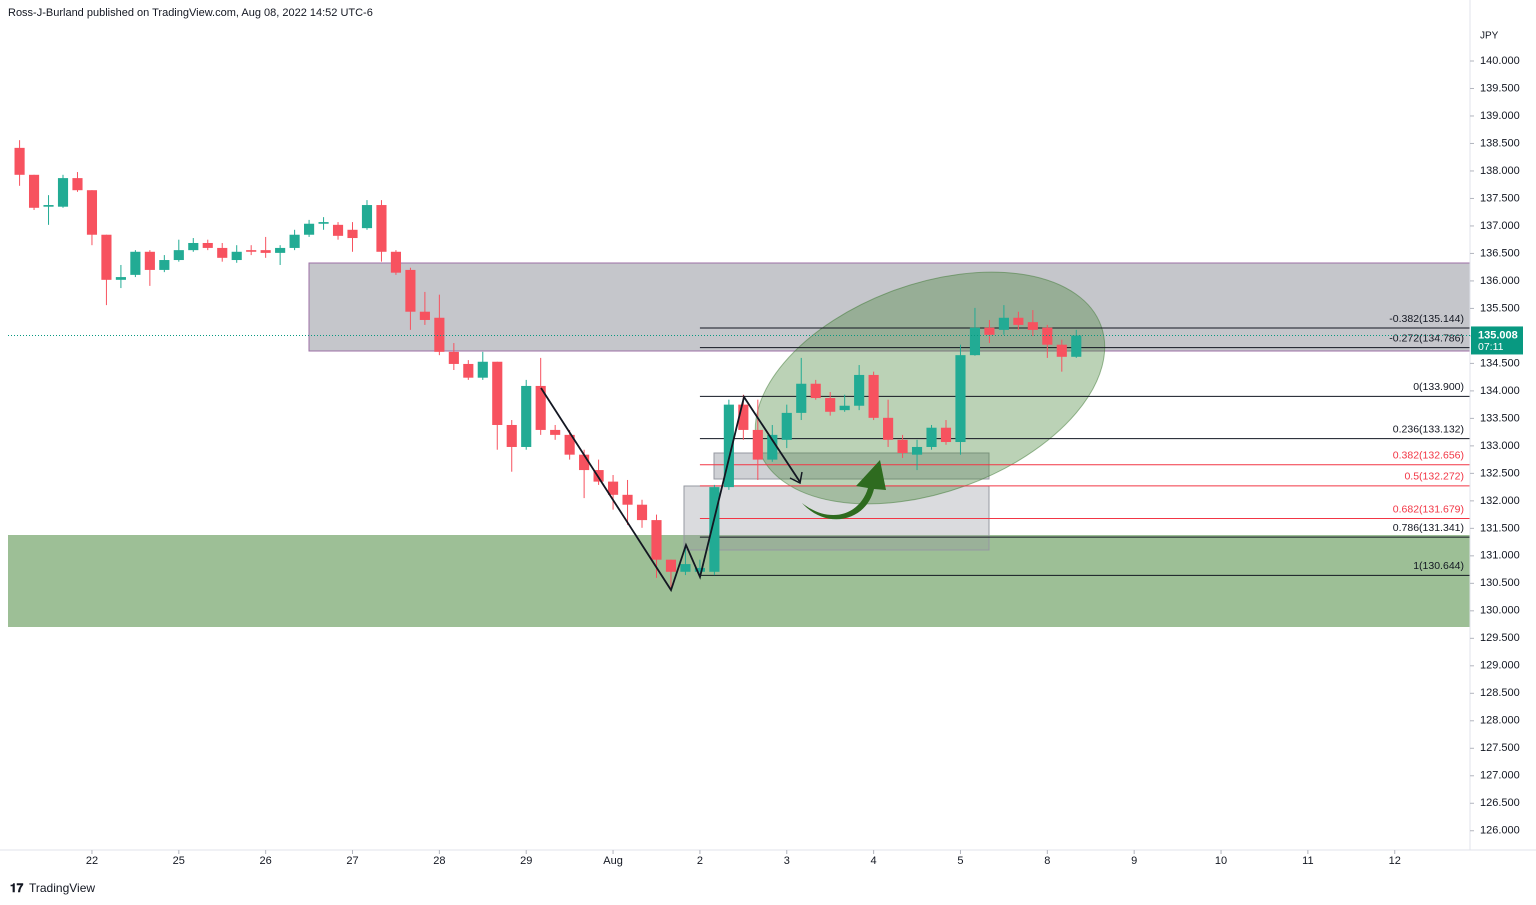 The image size is (1536, 905). I want to click on y-tick-label: 126.500, so click(1500, 803).